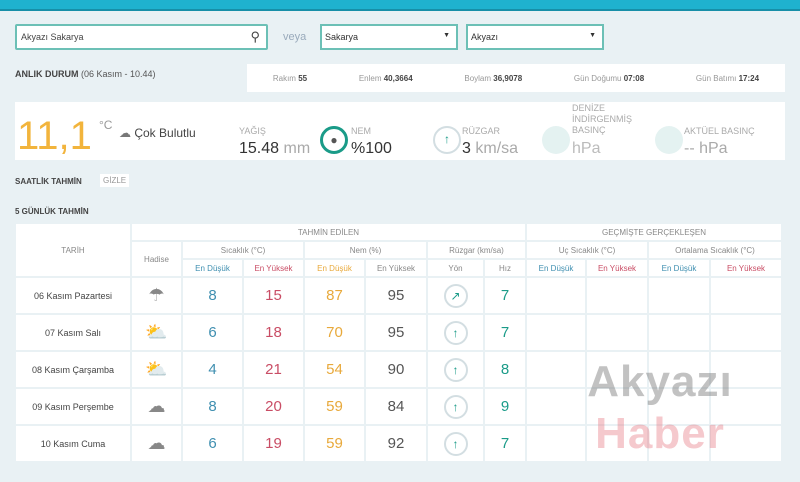 The image size is (800, 482). I want to click on veya-label: veya, so click(295, 37).